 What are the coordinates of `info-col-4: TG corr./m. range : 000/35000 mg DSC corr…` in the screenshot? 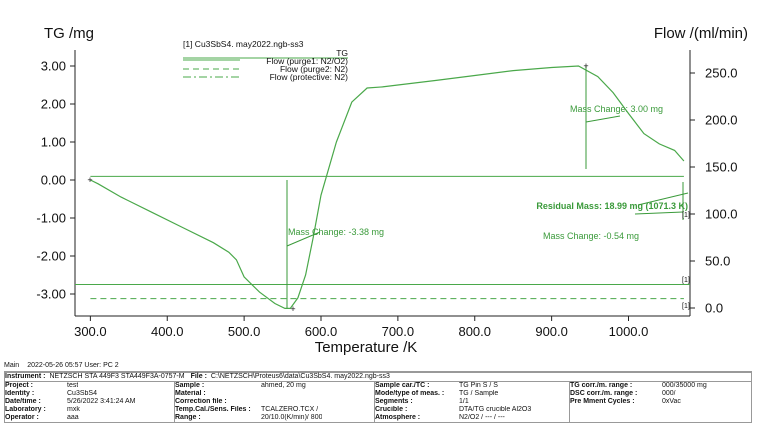 It's located at (661, 402).